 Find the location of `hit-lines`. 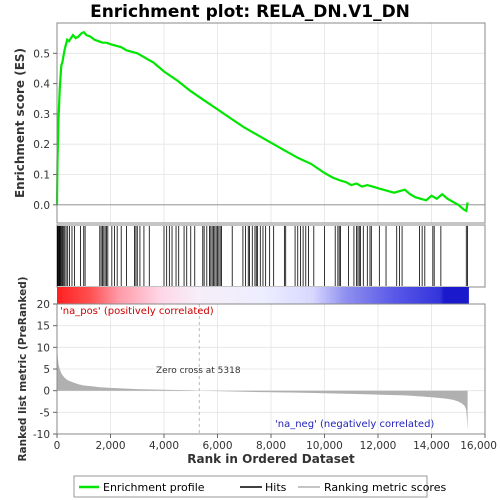

hit-lines is located at coordinates (263, 256).